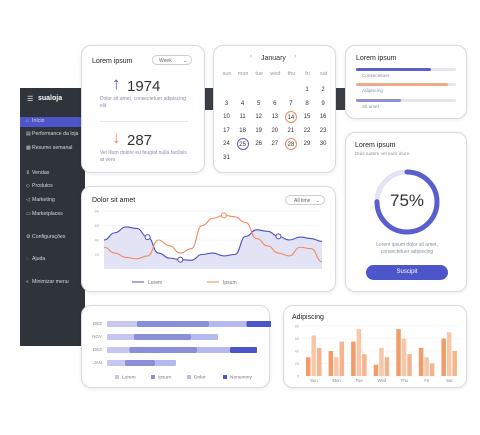  What do you see at coordinates (176, 346) in the screenshot?
I see `hbar-card: DEZ NOV DEZ JAN Lorem Ipsum Dolor Nonummy` at bounding box center [176, 346].